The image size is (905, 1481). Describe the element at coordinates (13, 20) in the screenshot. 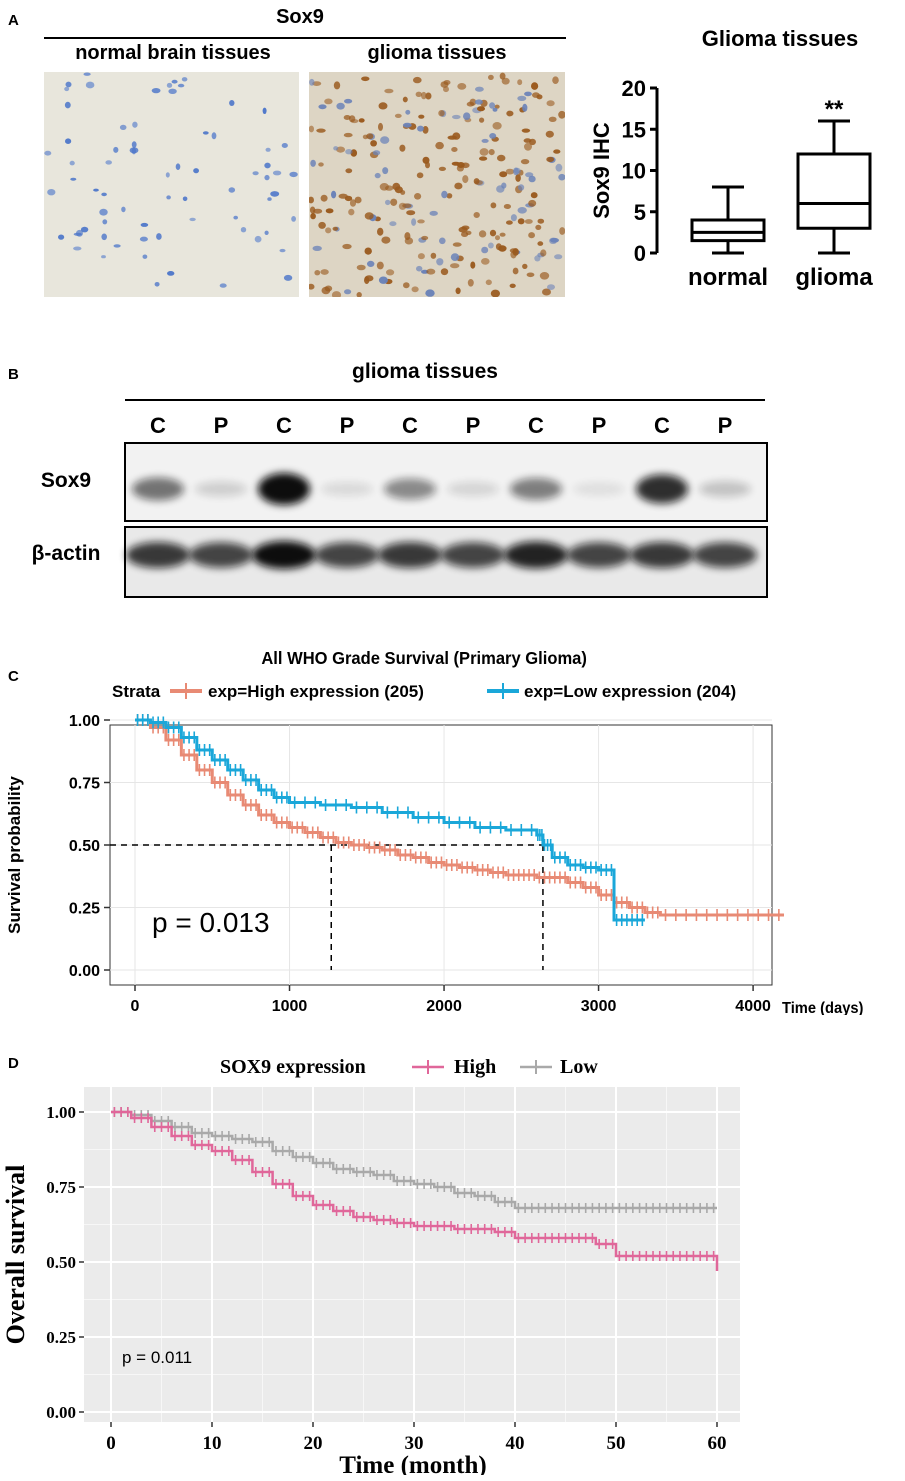

I see `panel-a-label: A` at that location.